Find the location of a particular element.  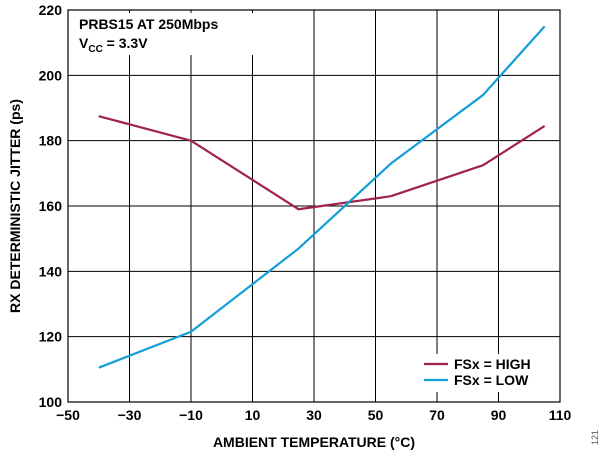

x-tick-label: 30 is located at coordinates (314, 415).